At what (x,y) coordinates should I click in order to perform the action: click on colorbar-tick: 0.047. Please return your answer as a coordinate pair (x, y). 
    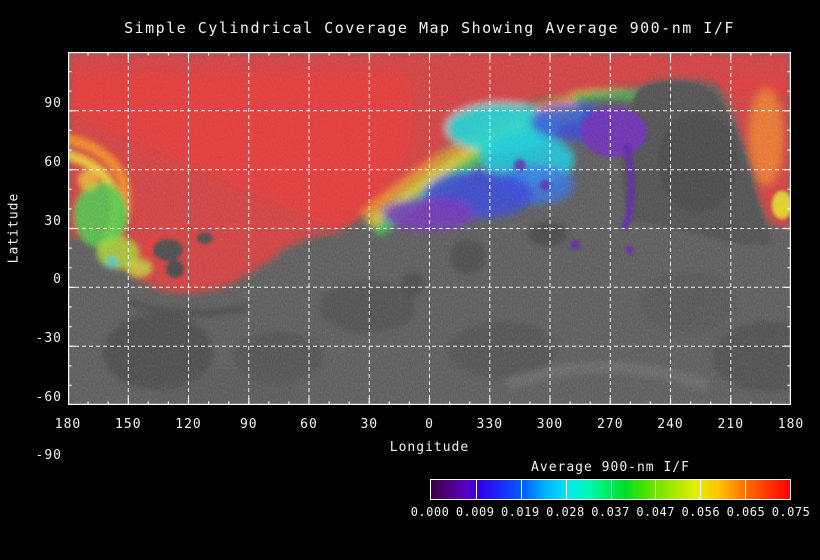
    Looking at the image, I should click on (655, 512).